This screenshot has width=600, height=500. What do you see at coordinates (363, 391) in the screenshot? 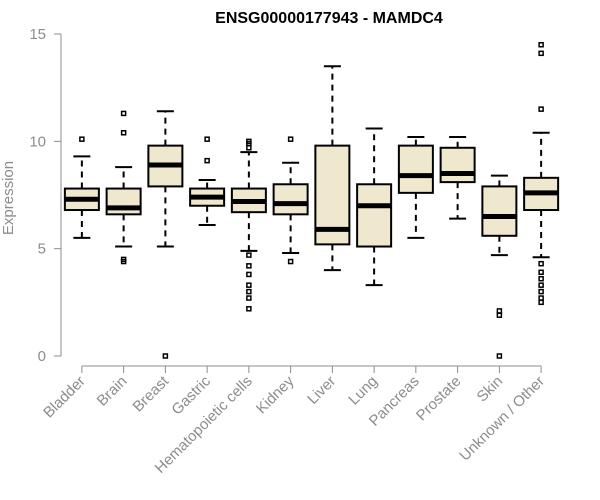
I see `x-tick-label: Lung` at bounding box center [363, 391].